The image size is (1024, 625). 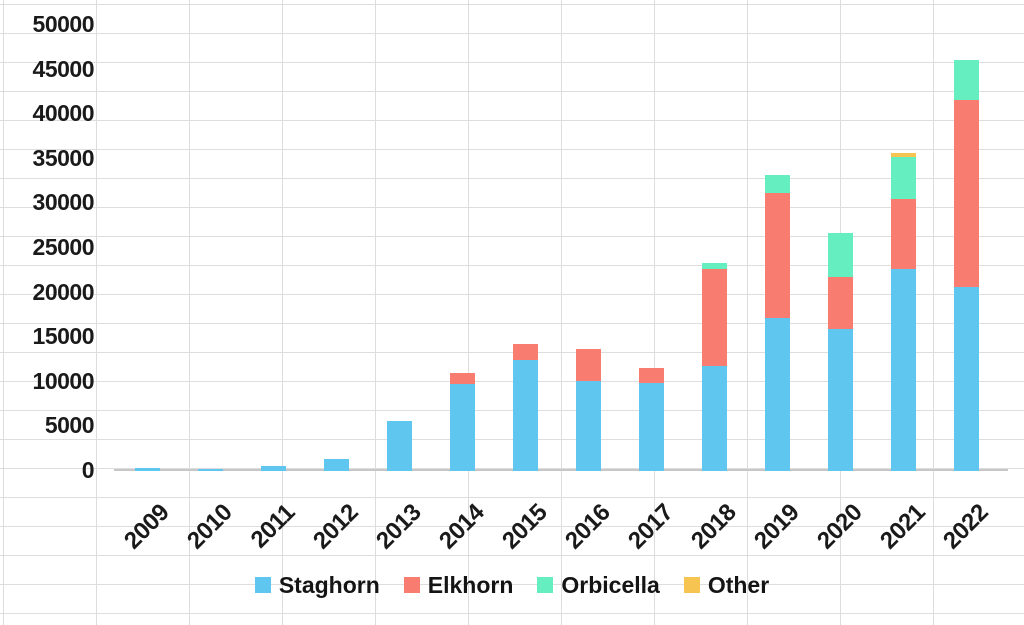 I want to click on y-tick-label: 10000, so click(x=63, y=381).